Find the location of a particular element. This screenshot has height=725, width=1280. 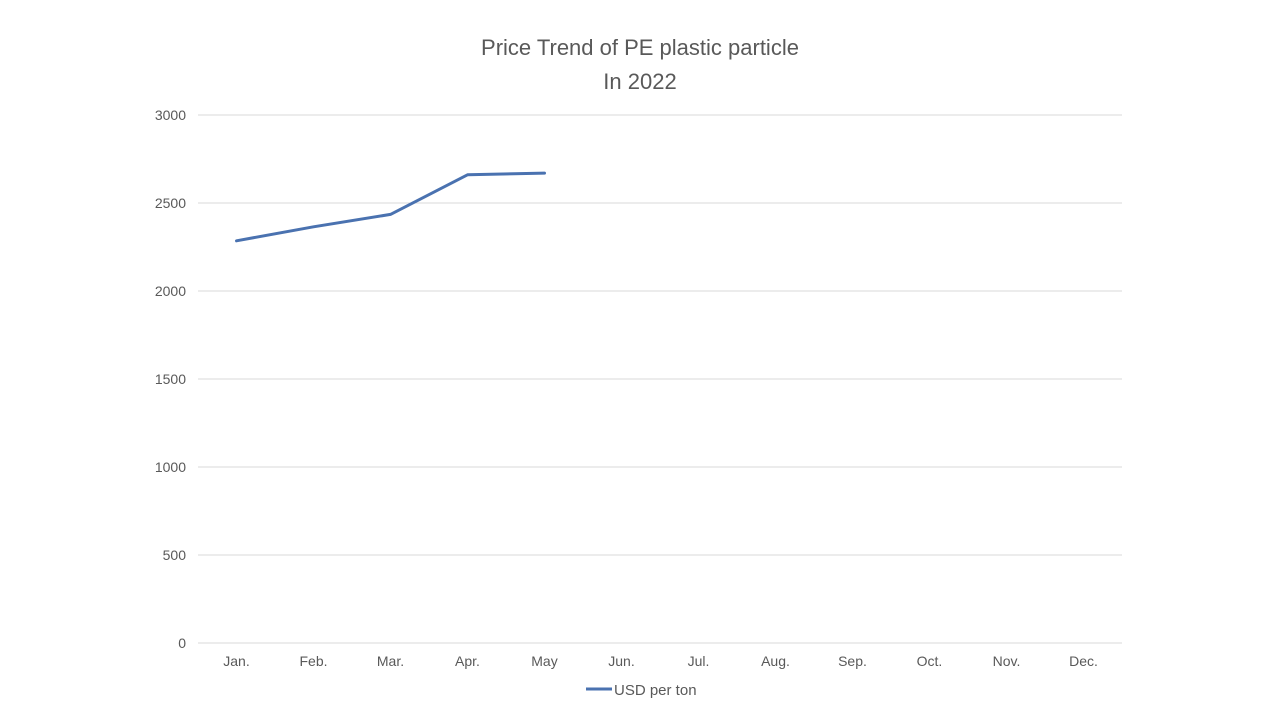

x-tick-label: Jan. is located at coordinates (236, 661).